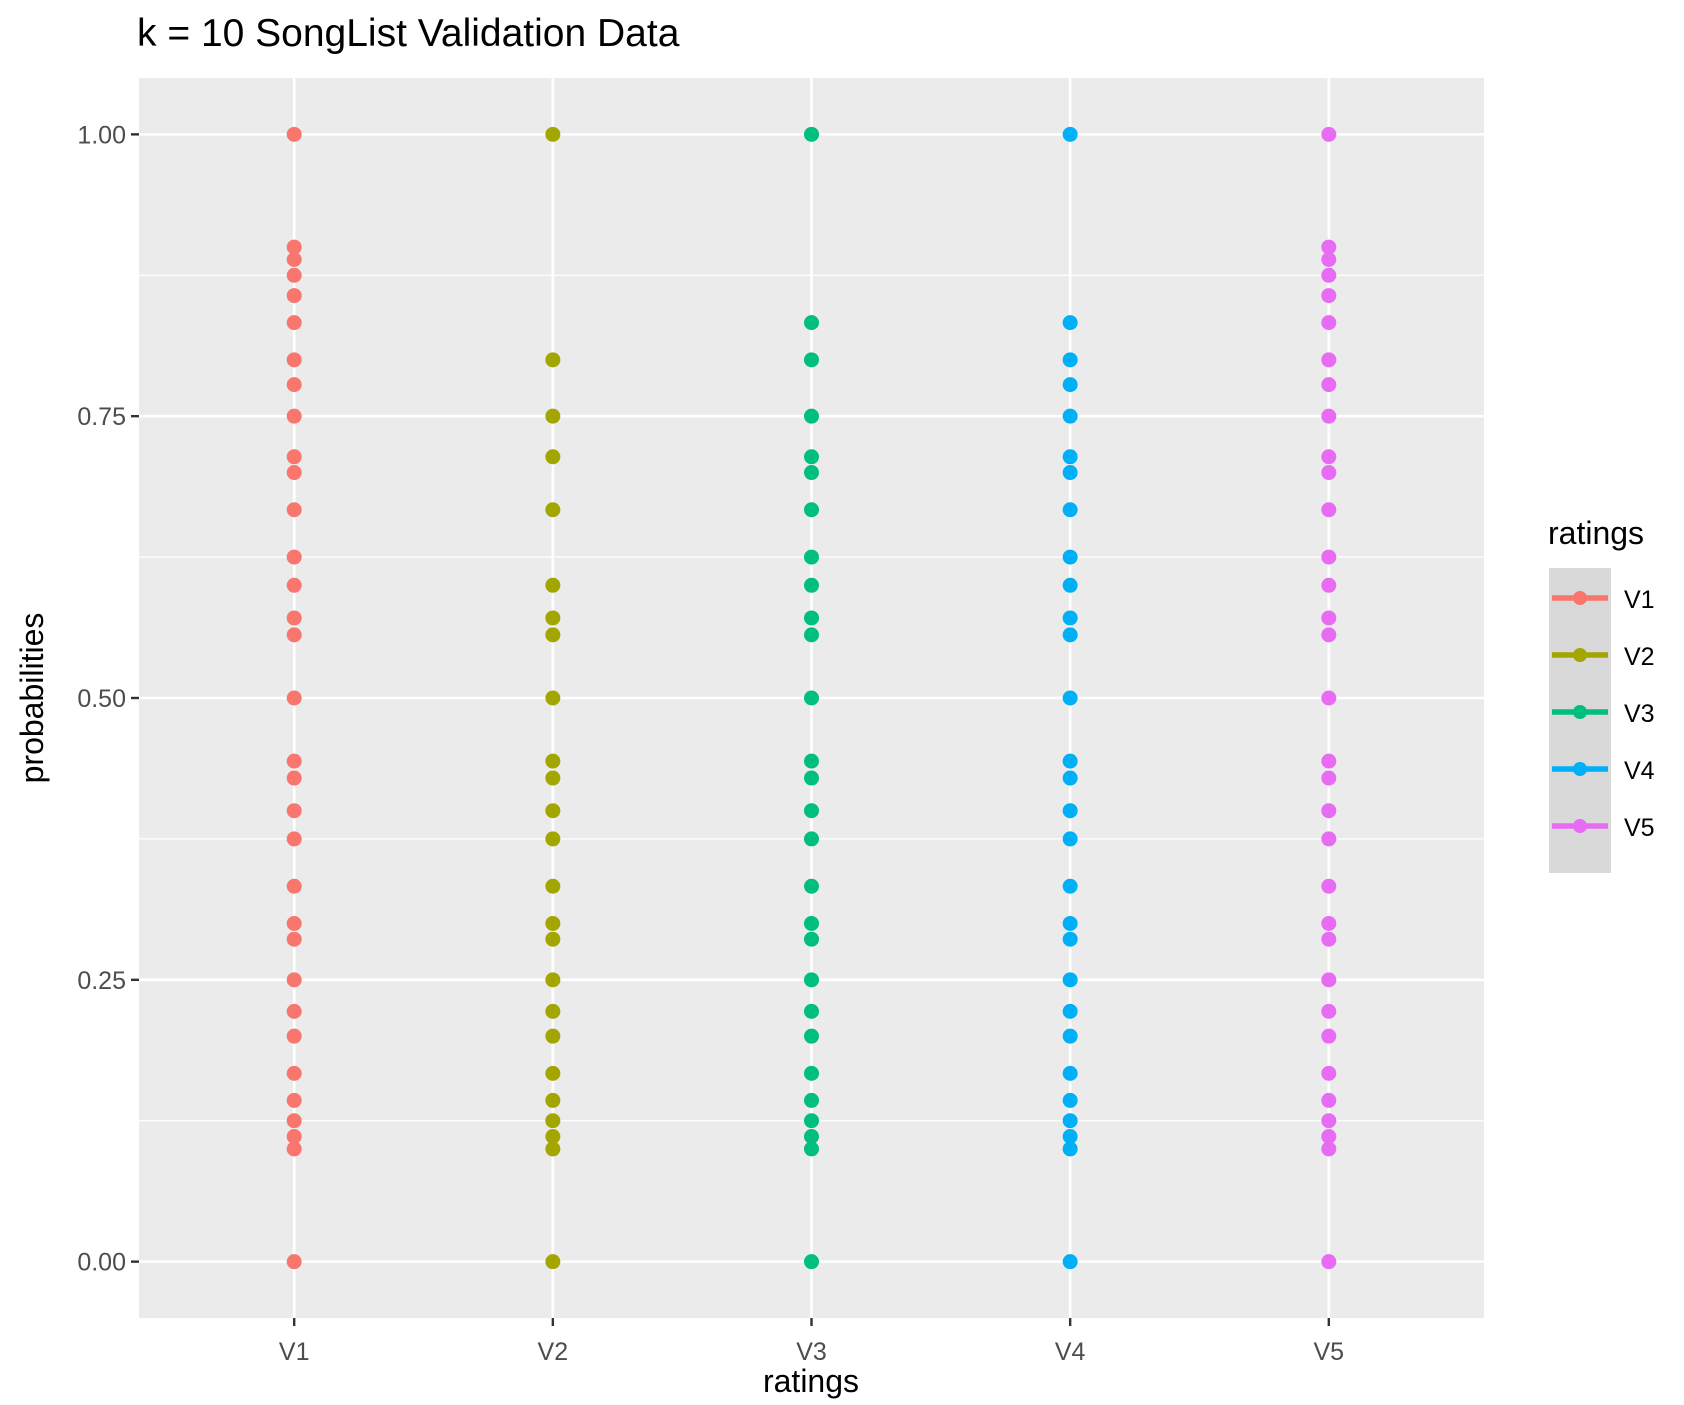 The image size is (1684, 1405). What do you see at coordinates (1070, 1352) in the screenshot?
I see `x-tick-label: V4` at bounding box center [1070, 1352].